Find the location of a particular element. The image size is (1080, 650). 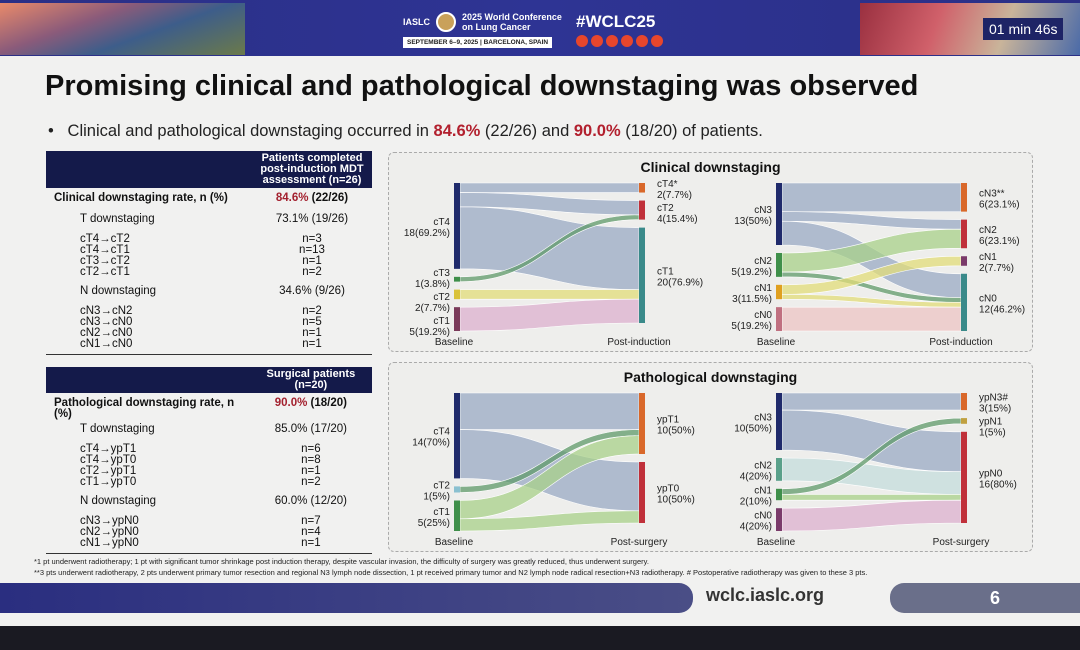

wechat-icon is located at coordinates (657, 41).